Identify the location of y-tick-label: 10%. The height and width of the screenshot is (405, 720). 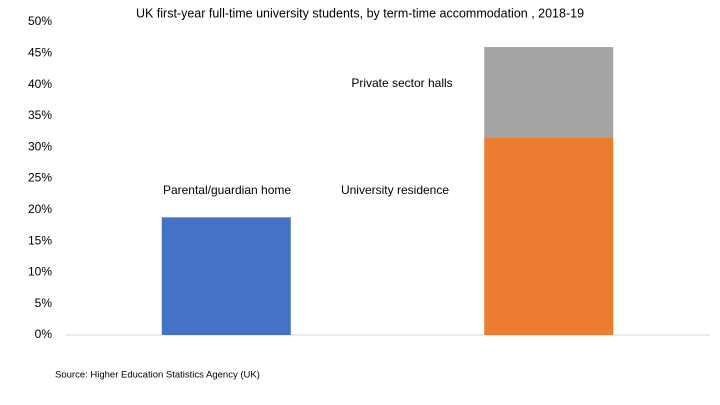
(40, 272).